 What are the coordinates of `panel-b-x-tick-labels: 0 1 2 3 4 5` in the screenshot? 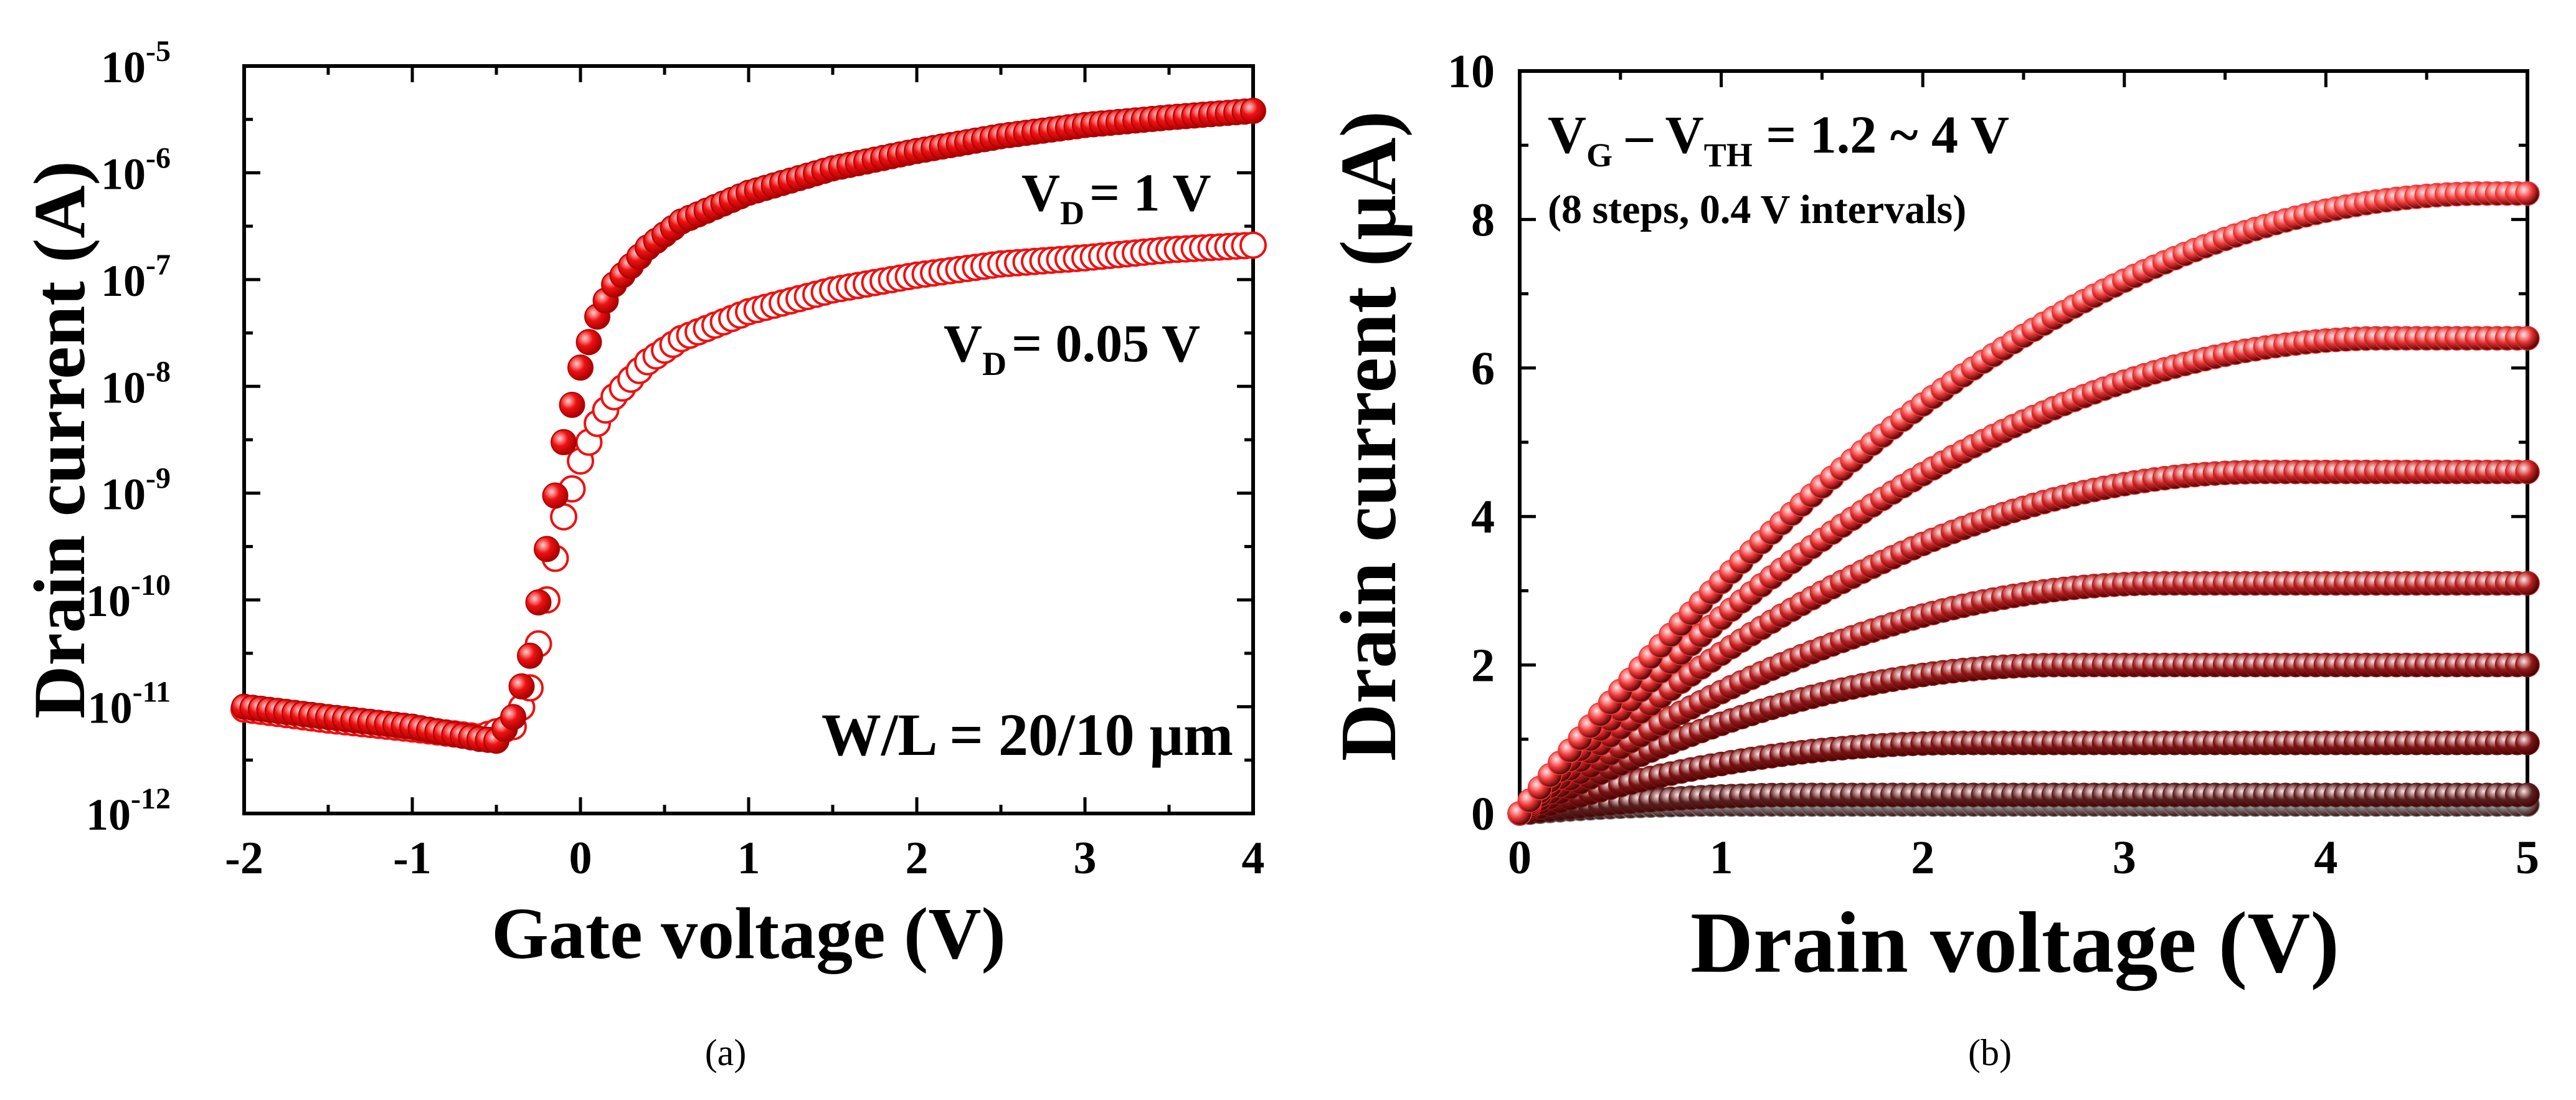 It's located at (2024, 858).